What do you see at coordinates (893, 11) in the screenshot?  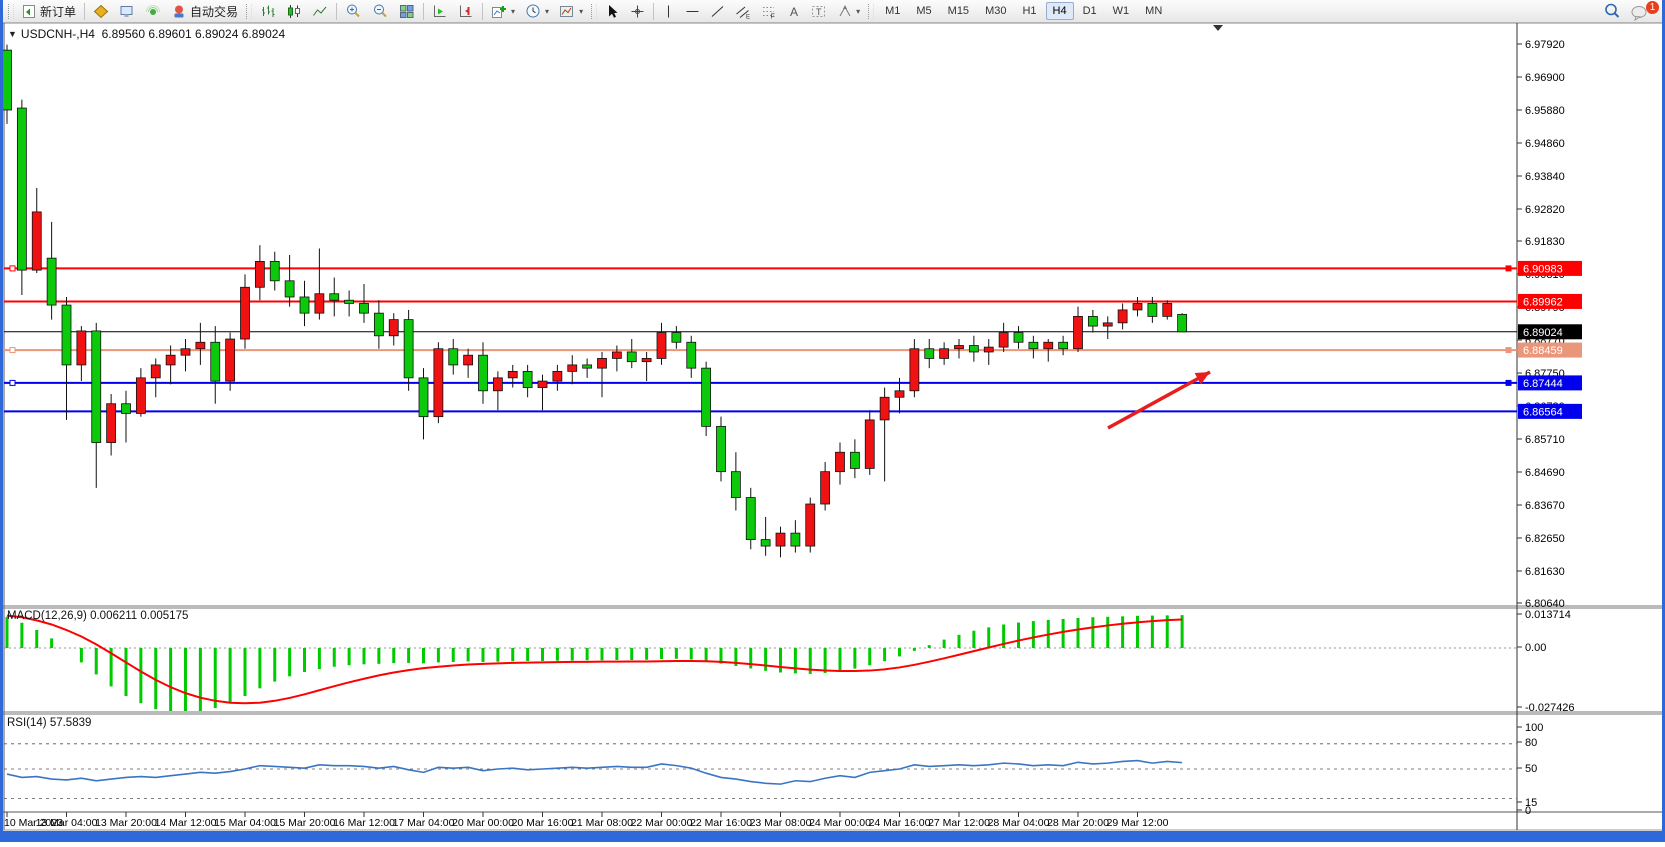 I see `tab-timeframe-M1: M1` at bounding box center [893, 11].